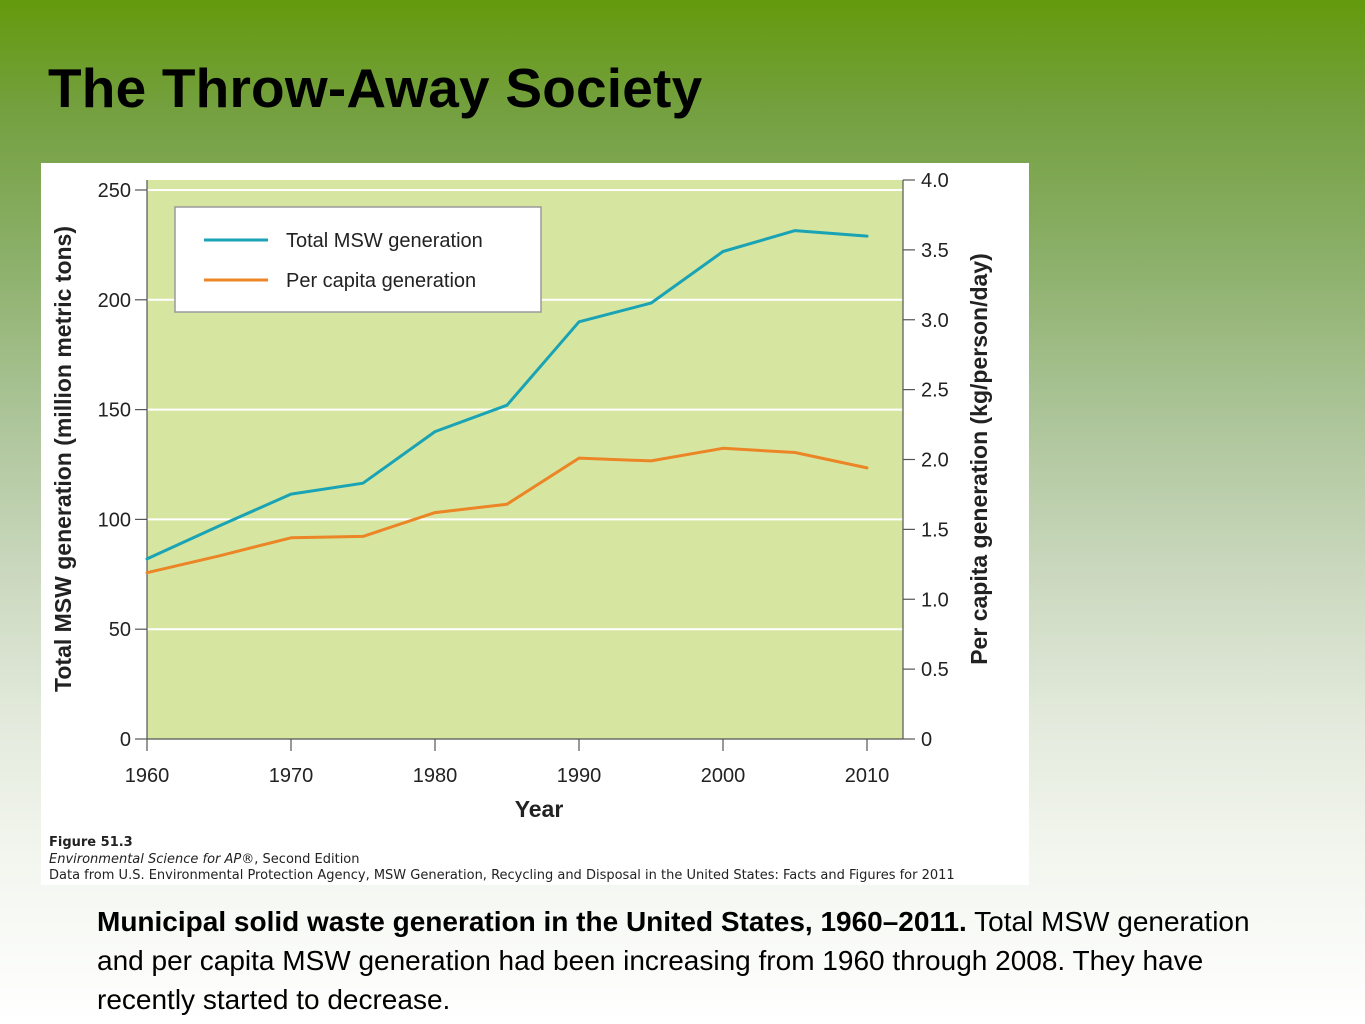  Describe the element at coordinates (125, 740) in the screenshot. I see `y-left-tick-label: 0` at that location.